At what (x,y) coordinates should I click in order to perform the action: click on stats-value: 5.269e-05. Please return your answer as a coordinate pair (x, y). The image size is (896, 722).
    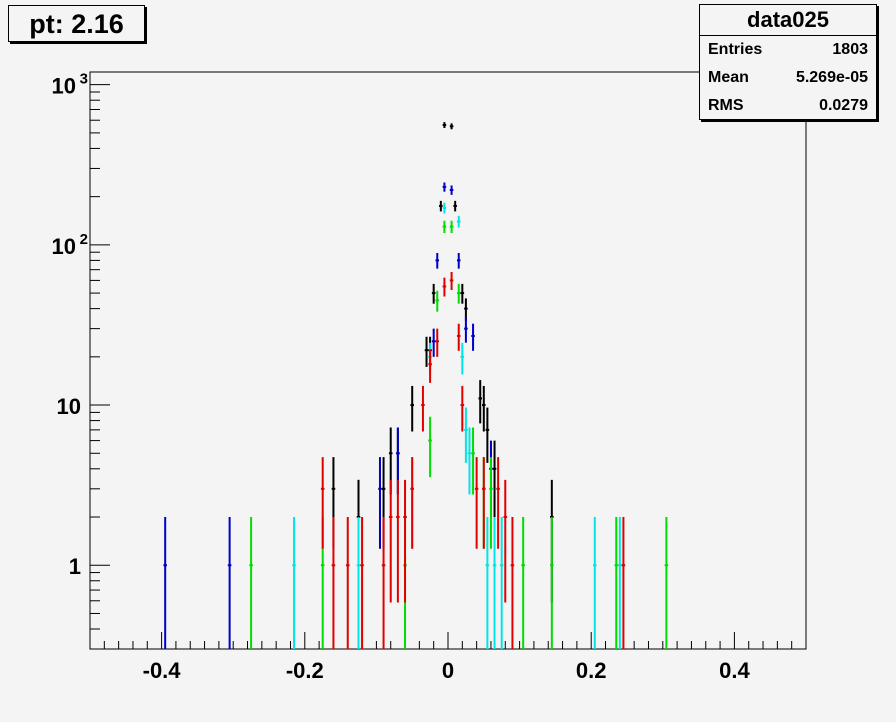
    Looking at the image, I should click on (831, 77).